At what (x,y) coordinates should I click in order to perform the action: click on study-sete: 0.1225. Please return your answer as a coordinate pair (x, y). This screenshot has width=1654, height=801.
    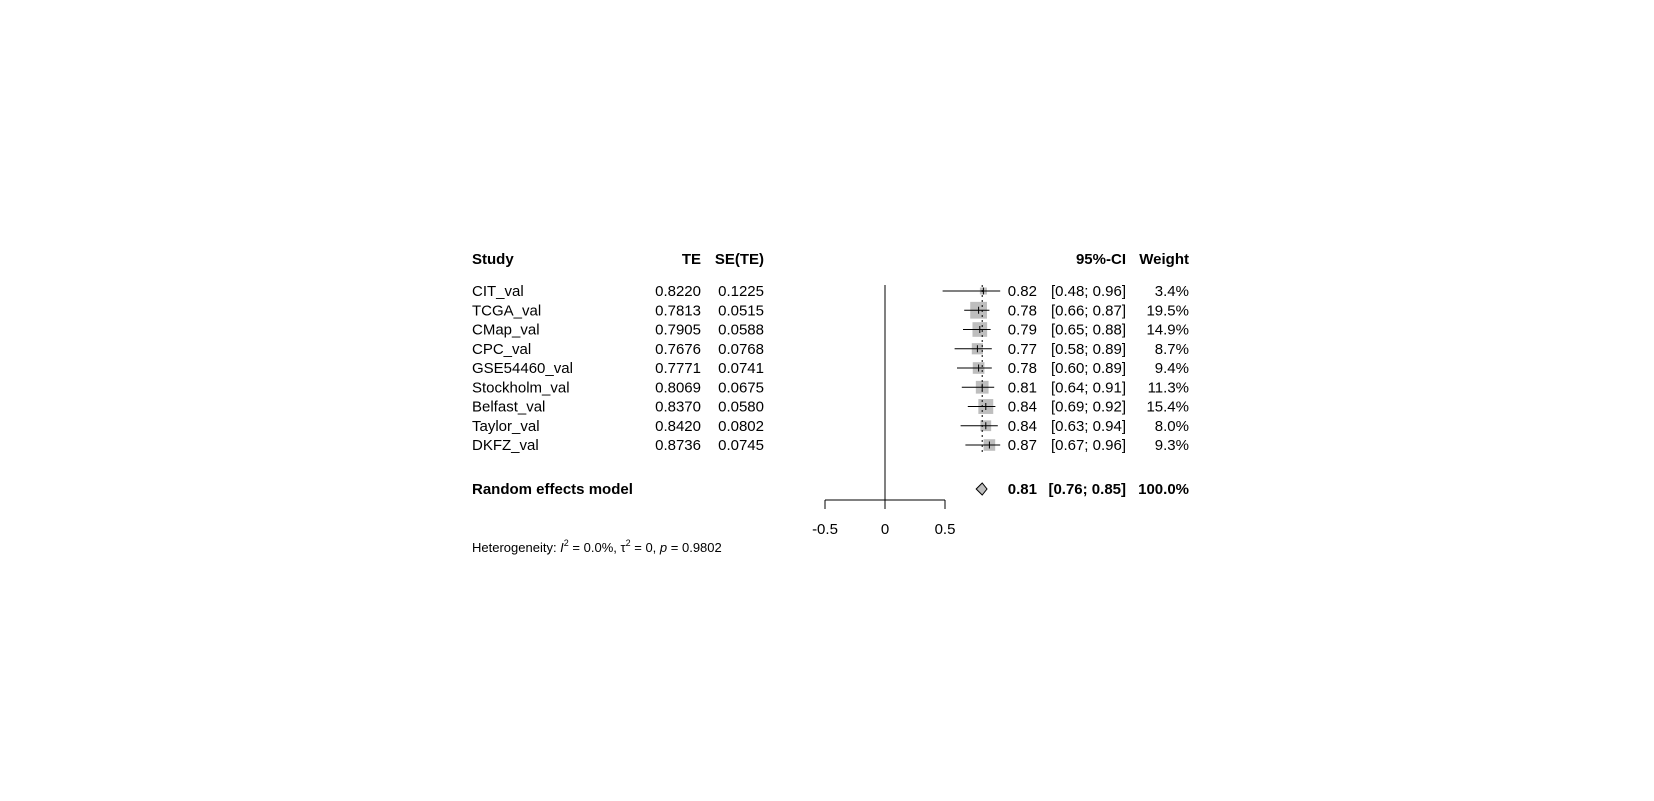
    Looking at the image, I should click on (741, 291).